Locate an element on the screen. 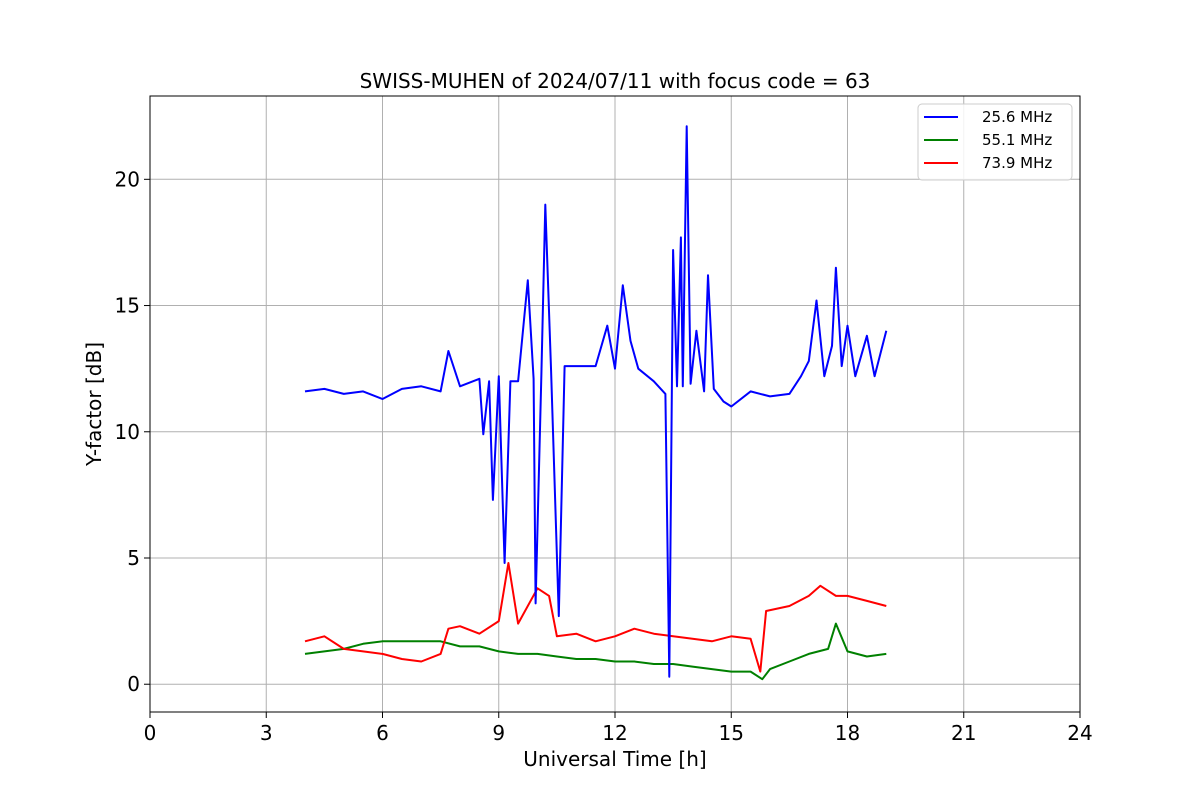 The image size is (1200, 800). x-tick-label: 24 is located at coordinates (1079, 733).